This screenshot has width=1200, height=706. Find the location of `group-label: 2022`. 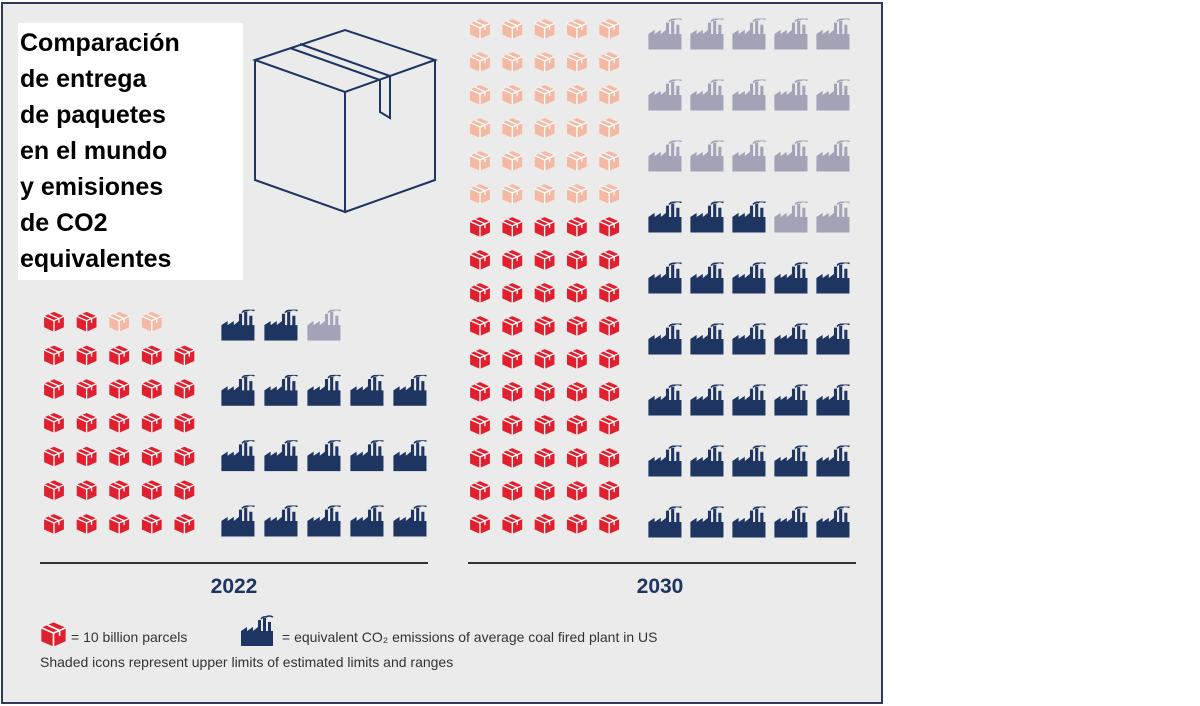

group-label: 2022 is located at coordinates (234, 586).